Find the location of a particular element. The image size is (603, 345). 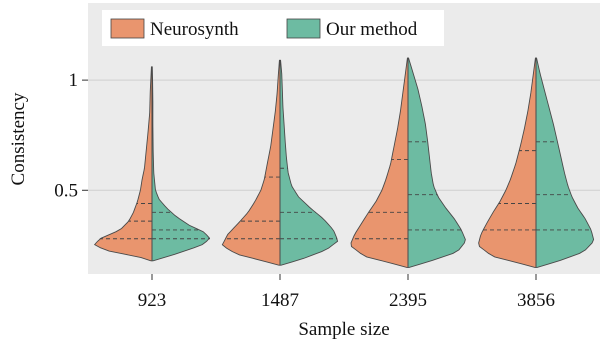

y-tick-label: 0.5 is located at coordinates (66, 190).